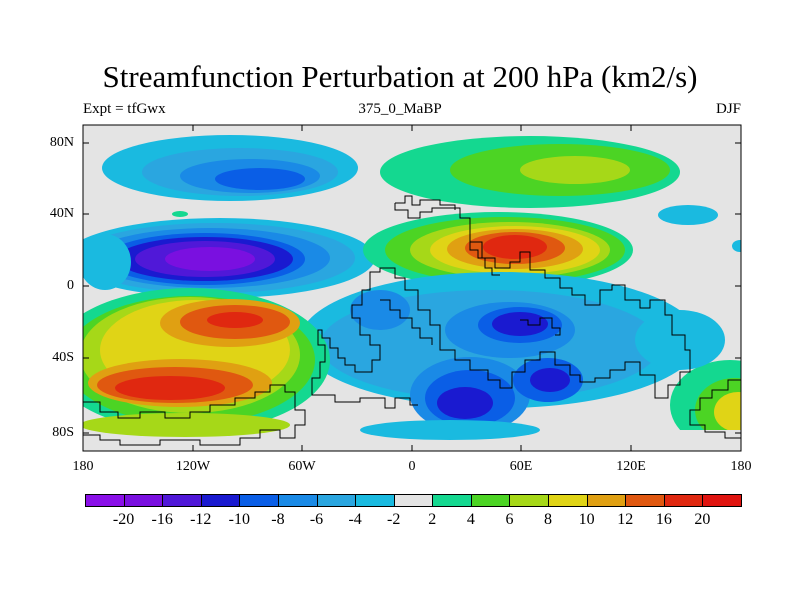 Image resolution: width=800 pixels, height=600 pixels. What do you see at coordinates (400, 109) in the screenshot?
I see `case-label: 375_0_MaBP` at bounding box center [400, 109].